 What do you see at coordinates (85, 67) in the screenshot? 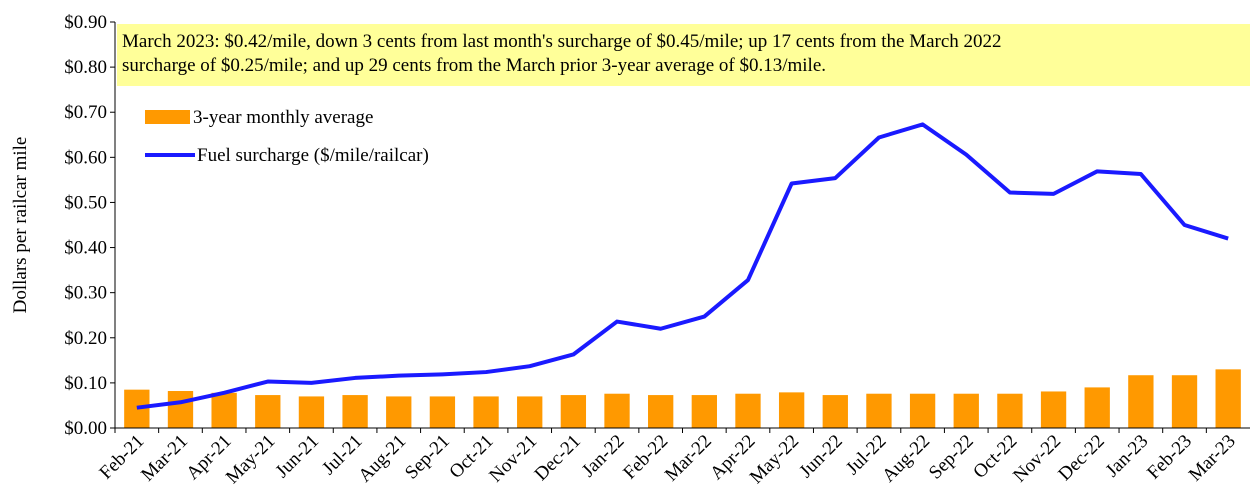
I see `y-tick-label: $0.80` at bounding box center [85, 67].